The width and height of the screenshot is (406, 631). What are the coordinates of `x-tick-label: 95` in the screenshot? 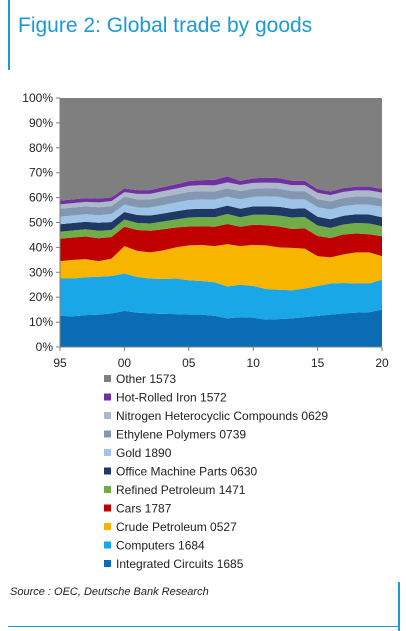 It's located at (60, 363).